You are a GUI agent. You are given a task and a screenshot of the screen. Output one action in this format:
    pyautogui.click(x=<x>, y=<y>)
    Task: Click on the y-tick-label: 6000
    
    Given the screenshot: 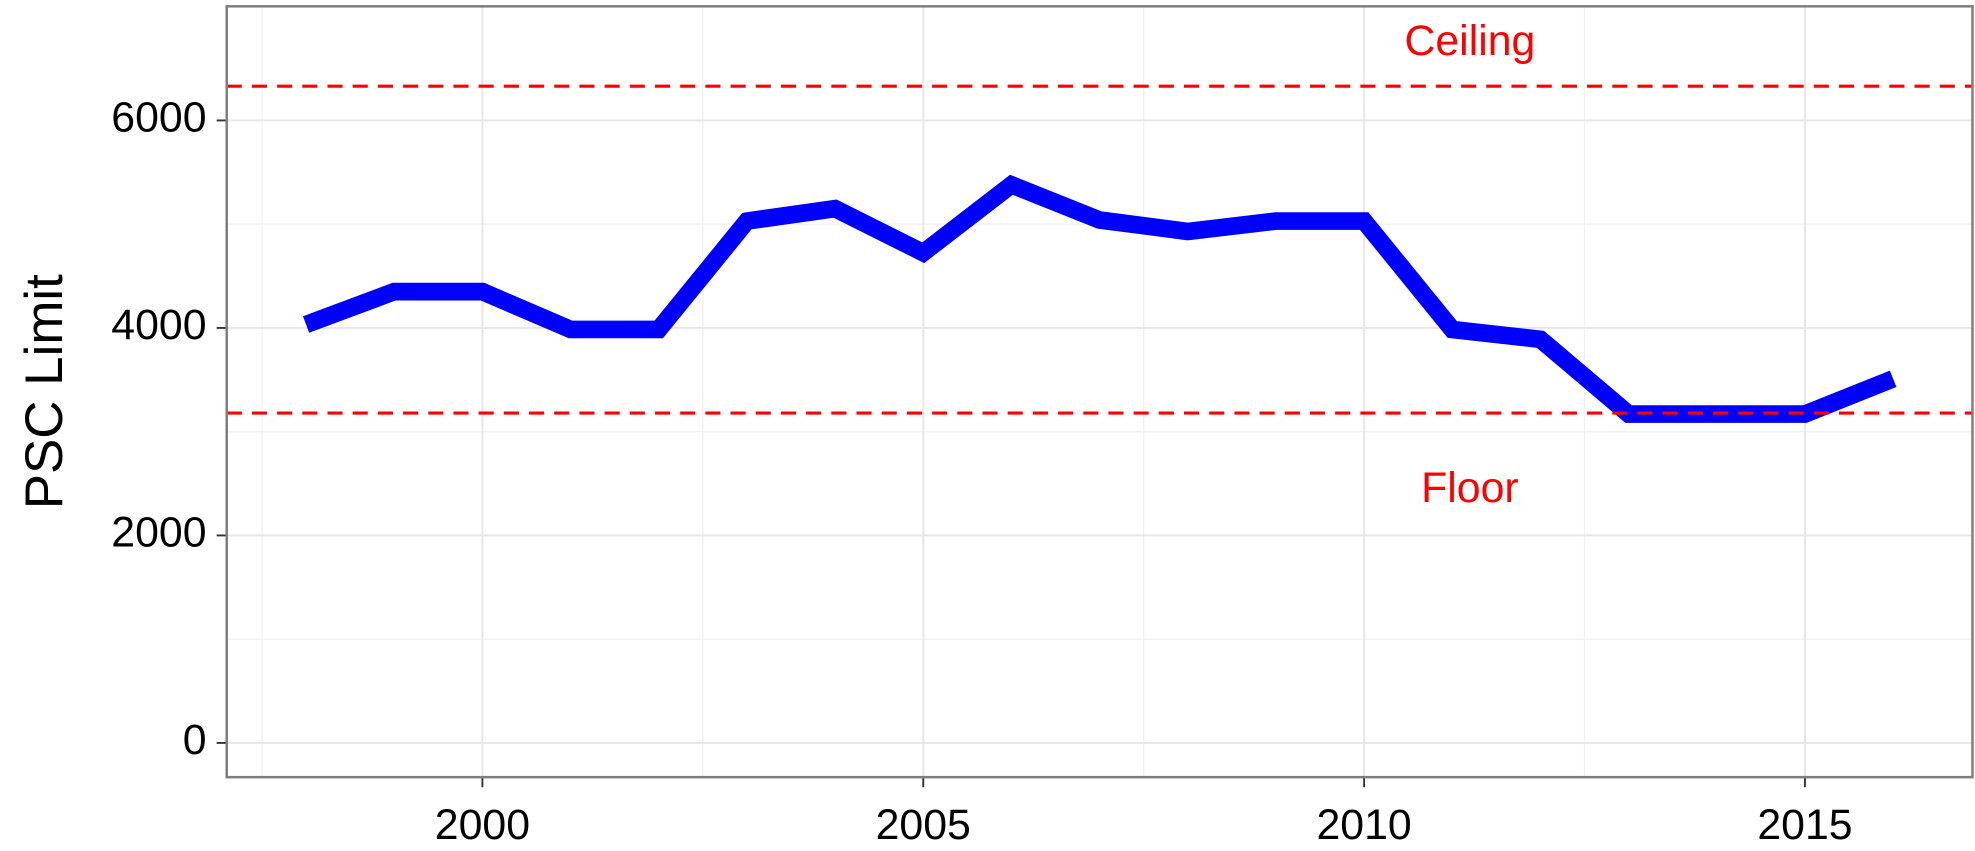 What is the action you would take?
    pyautogui.click(x=158, y=118)
    